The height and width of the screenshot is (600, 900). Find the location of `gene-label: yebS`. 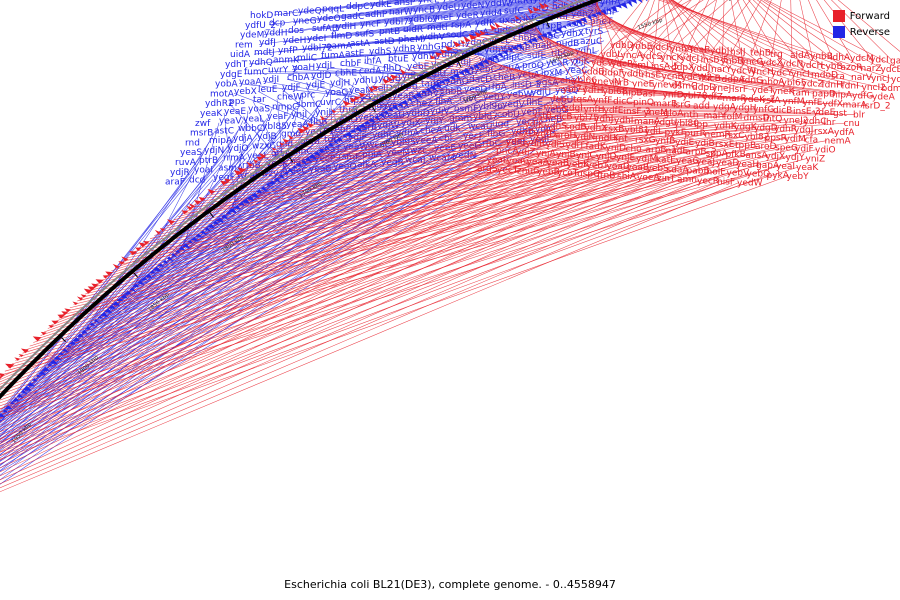

gene-label: yebS is located at coordinates (658, 169).